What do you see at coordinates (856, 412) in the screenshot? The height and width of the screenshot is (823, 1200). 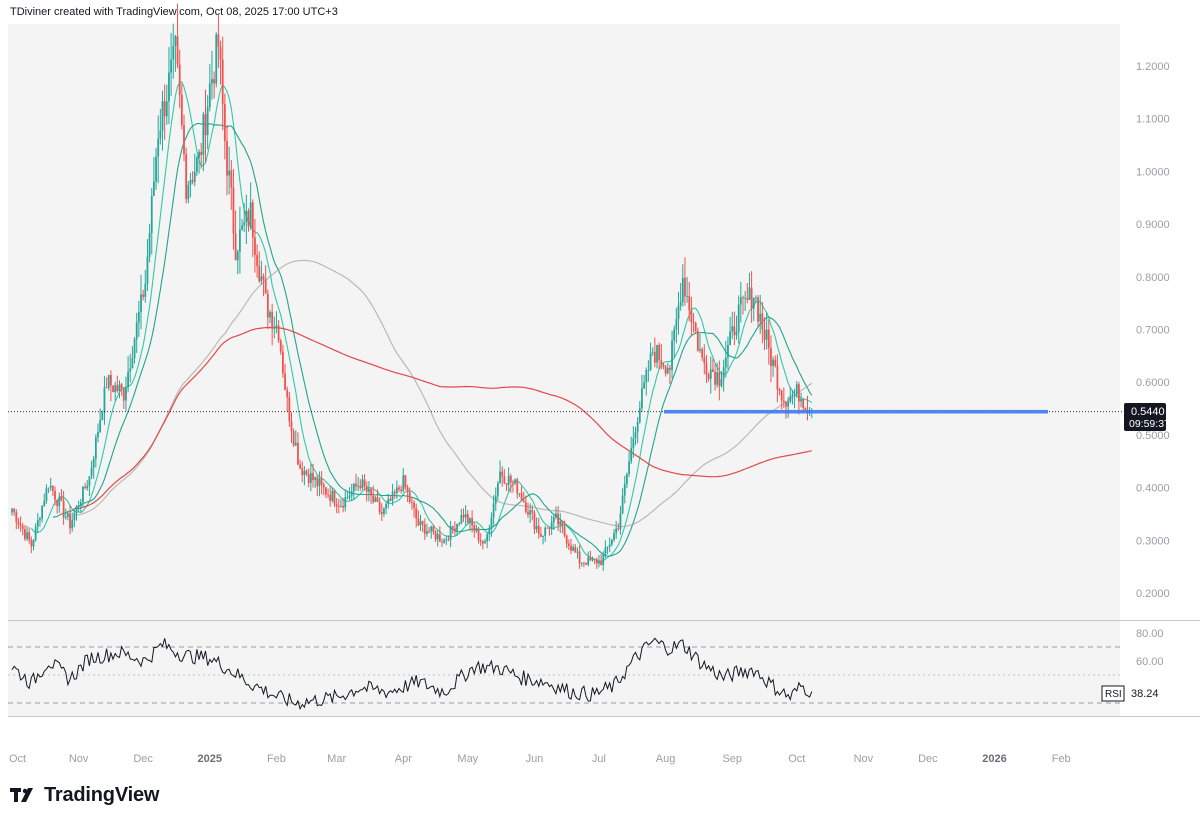 I see `support-level-line` at bounding box center [856, 412].